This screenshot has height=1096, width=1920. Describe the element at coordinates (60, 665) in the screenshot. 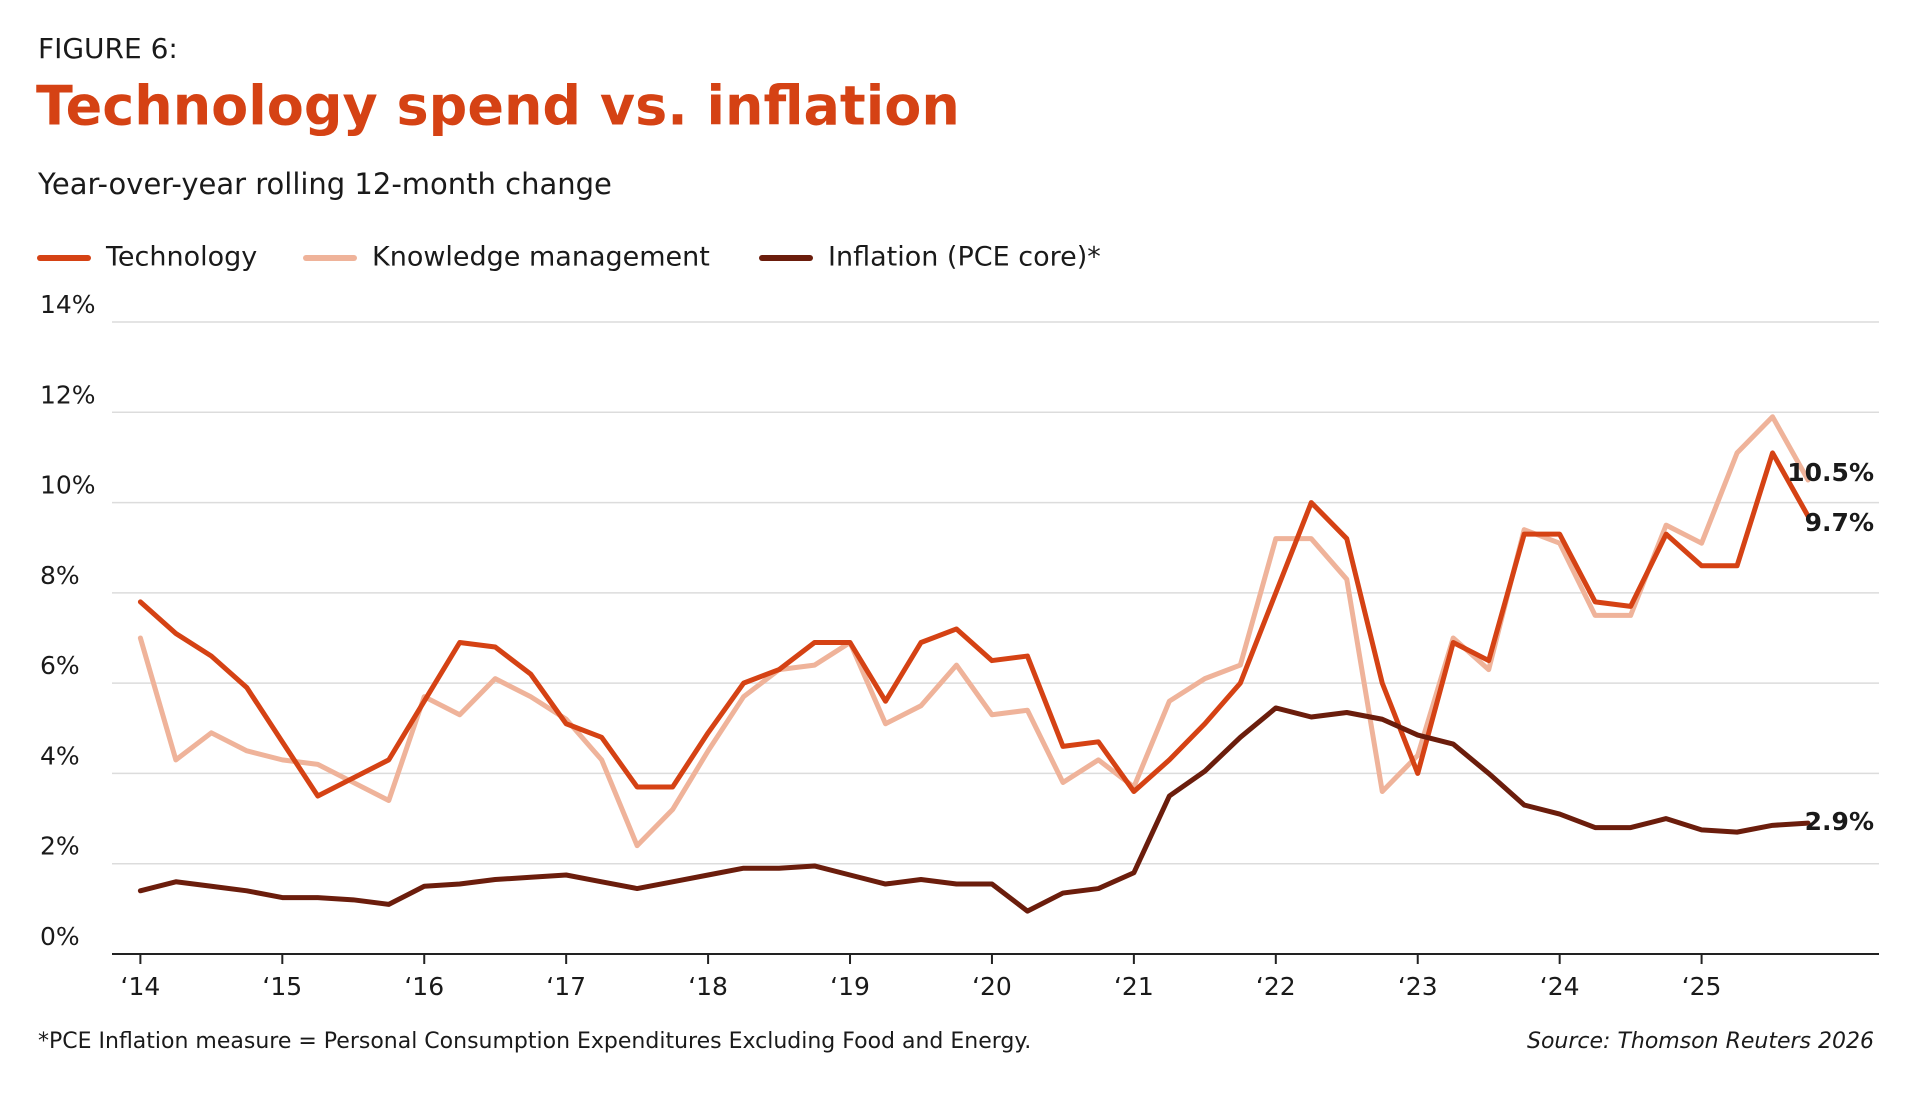

I see `y-tick-label: 6%` at that location.